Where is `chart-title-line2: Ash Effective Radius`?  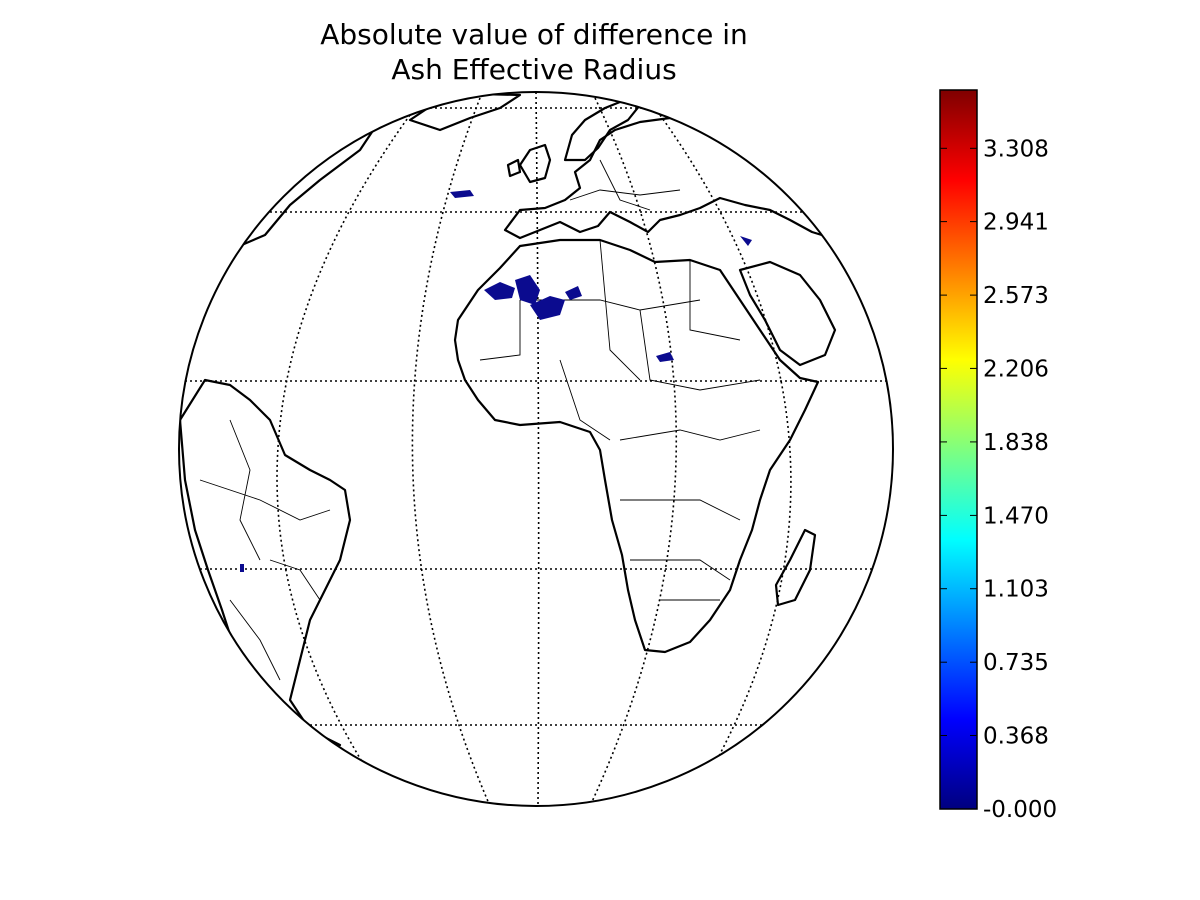
chart-title-line2: Ash Effective Radius is located at coordinates (533, 69).